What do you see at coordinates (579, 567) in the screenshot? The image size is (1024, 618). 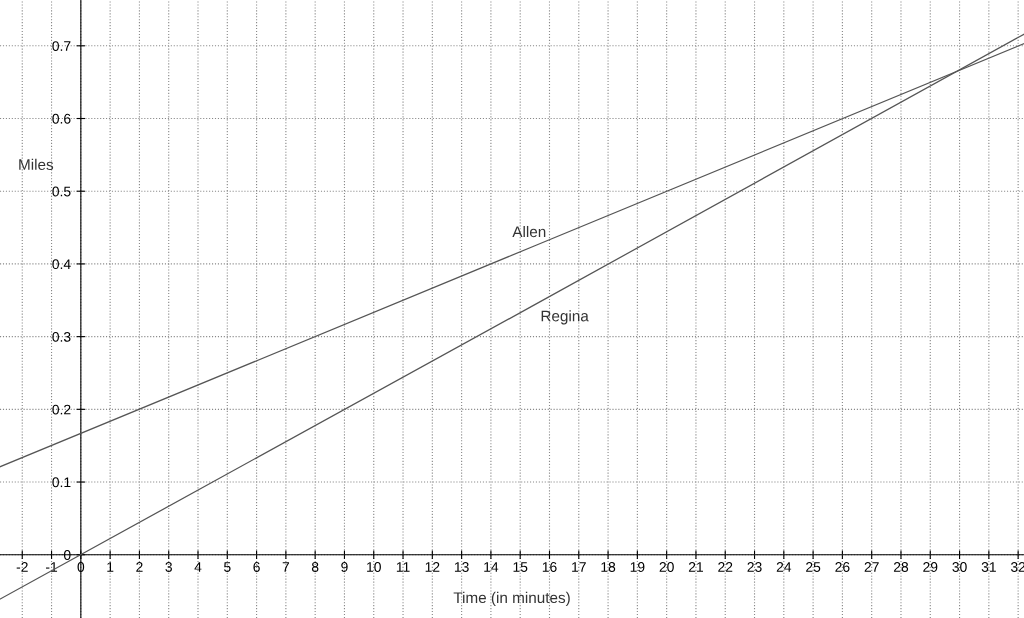 I see `x-tick-label: 17` at bounding box center [579, 567].